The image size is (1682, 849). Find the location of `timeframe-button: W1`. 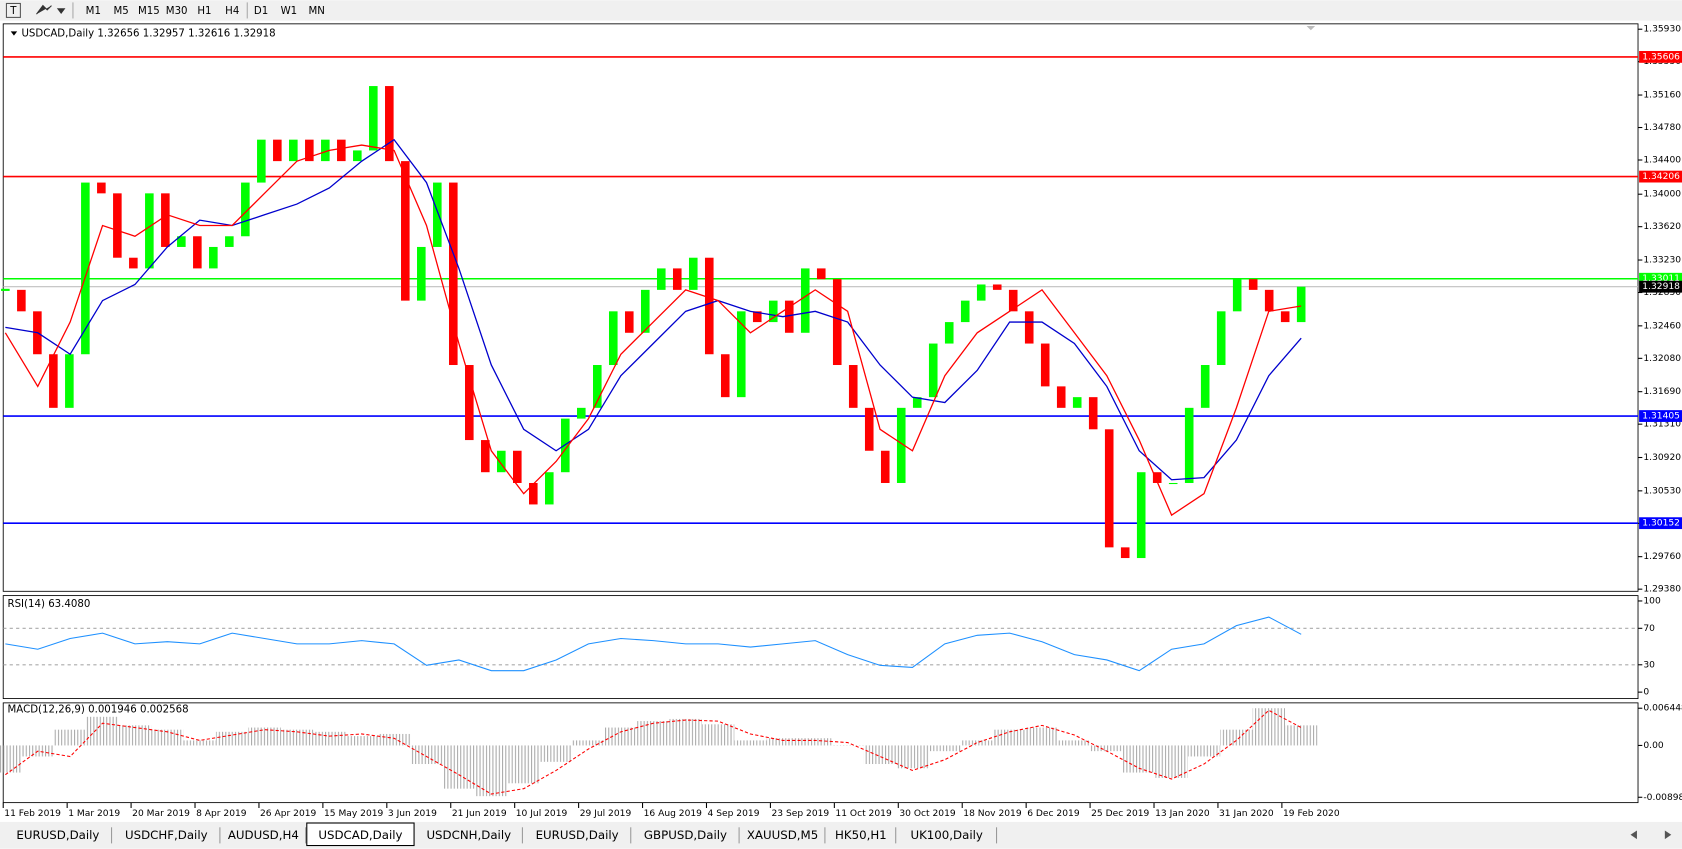

timeframe-button: W1 is located at coordinates (289, 11).